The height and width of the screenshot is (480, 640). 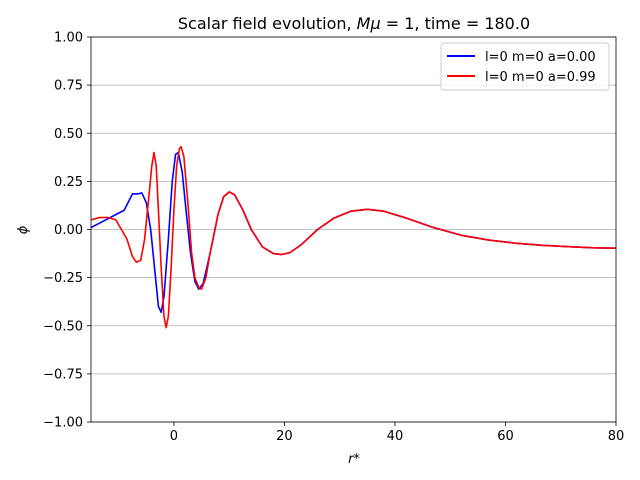 What do you see at coordinates (63, 423) in the screenshot?
I see `y-tick-label-0: −1.00` at bounding box center [63, 423].